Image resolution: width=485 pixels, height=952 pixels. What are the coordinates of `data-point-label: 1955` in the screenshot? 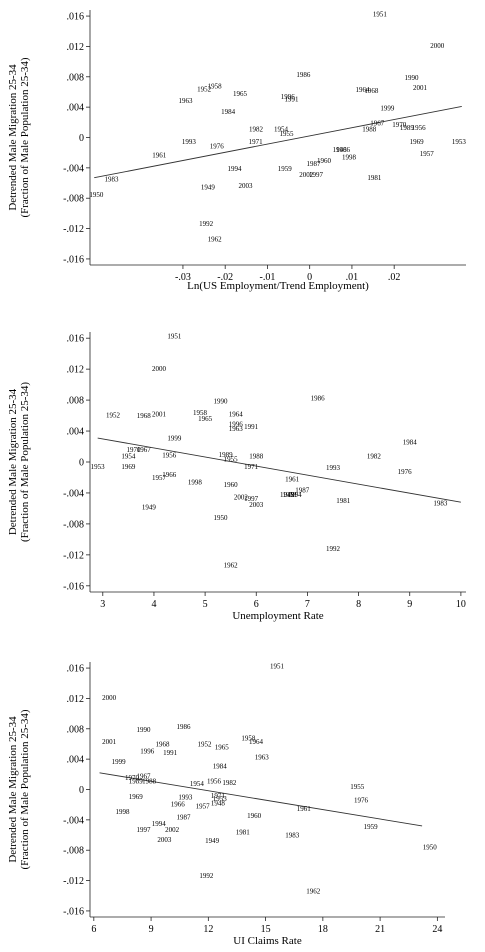 It's located at (231, 459).